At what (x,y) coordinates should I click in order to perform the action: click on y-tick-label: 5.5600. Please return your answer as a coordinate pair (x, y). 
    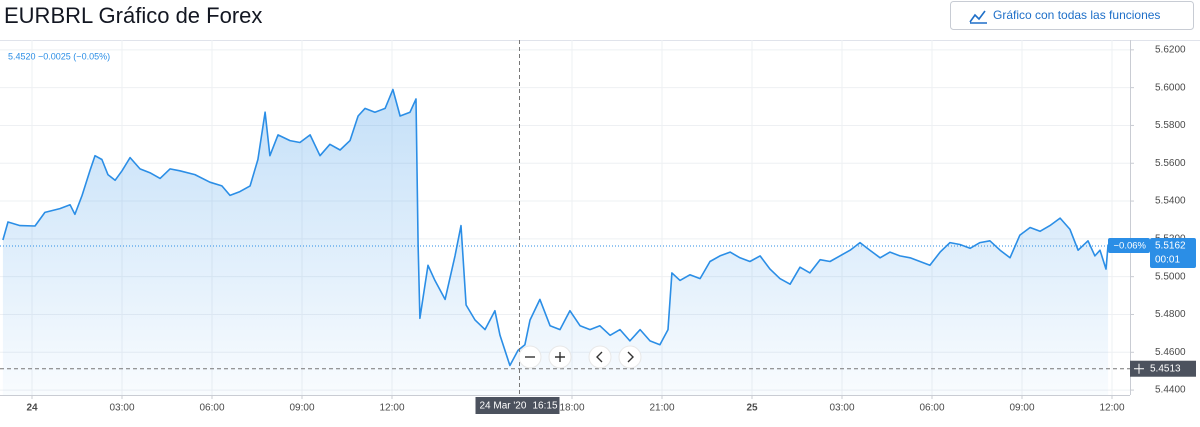
    Looking at the image, I should click on (1170, 163).